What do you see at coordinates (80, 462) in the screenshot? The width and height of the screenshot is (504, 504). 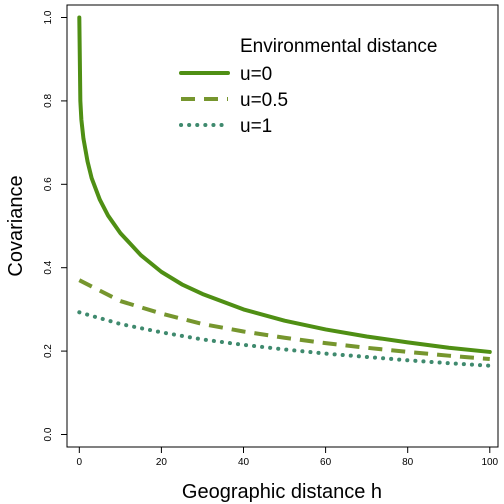 I see `x-tick-label: 0` at bounding box center [80, 462].